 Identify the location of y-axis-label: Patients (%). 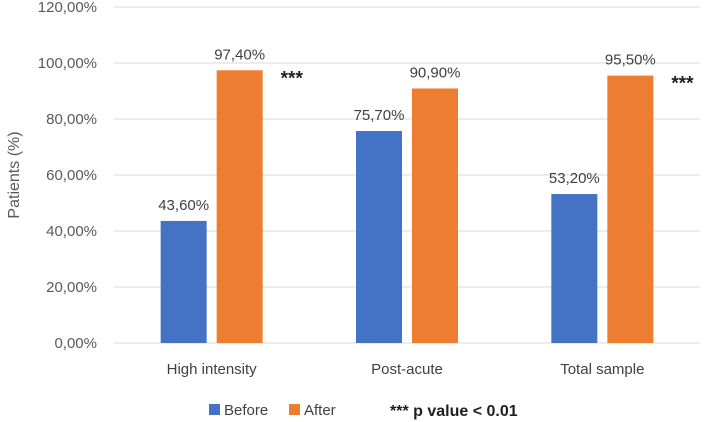
(14, 174).